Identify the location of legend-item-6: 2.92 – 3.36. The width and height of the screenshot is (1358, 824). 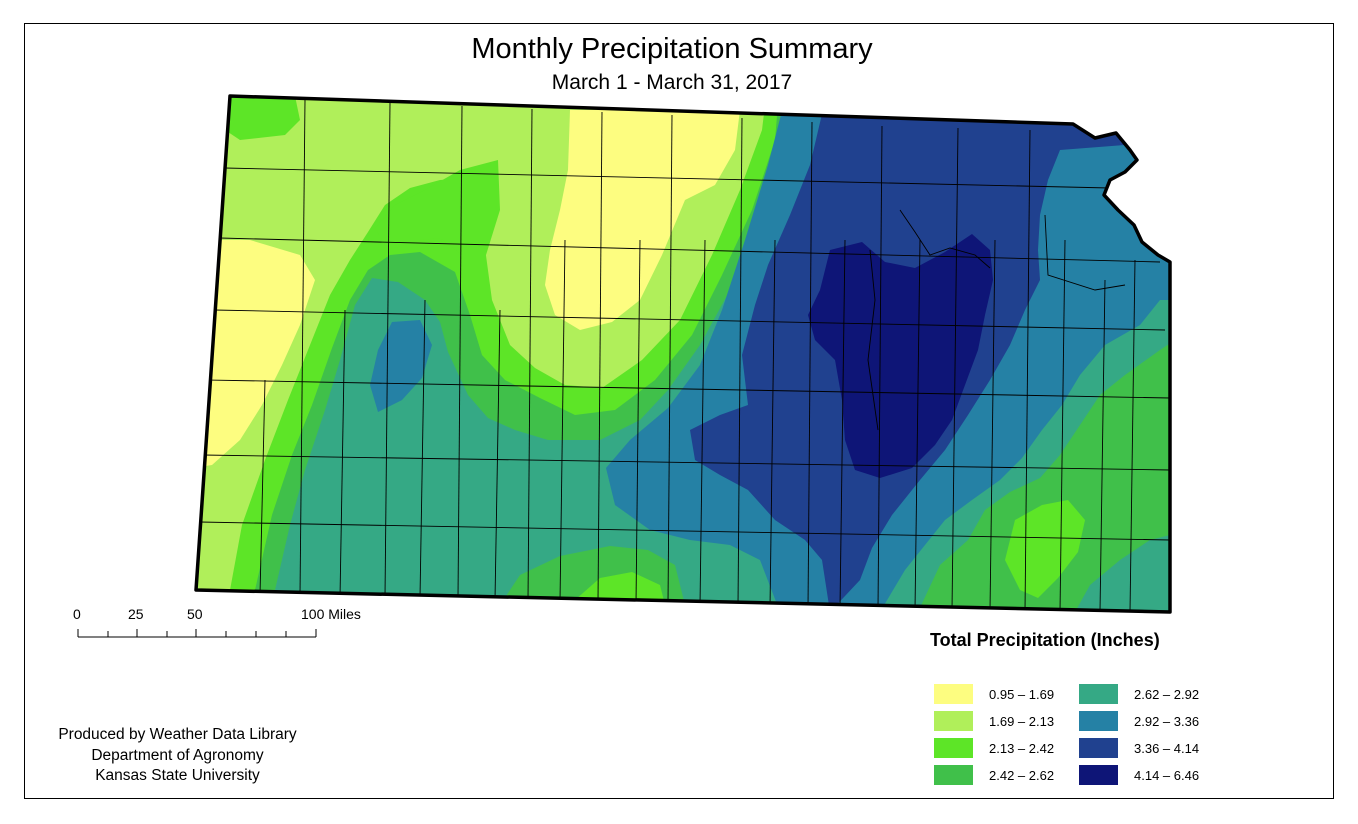
(1139, 721).